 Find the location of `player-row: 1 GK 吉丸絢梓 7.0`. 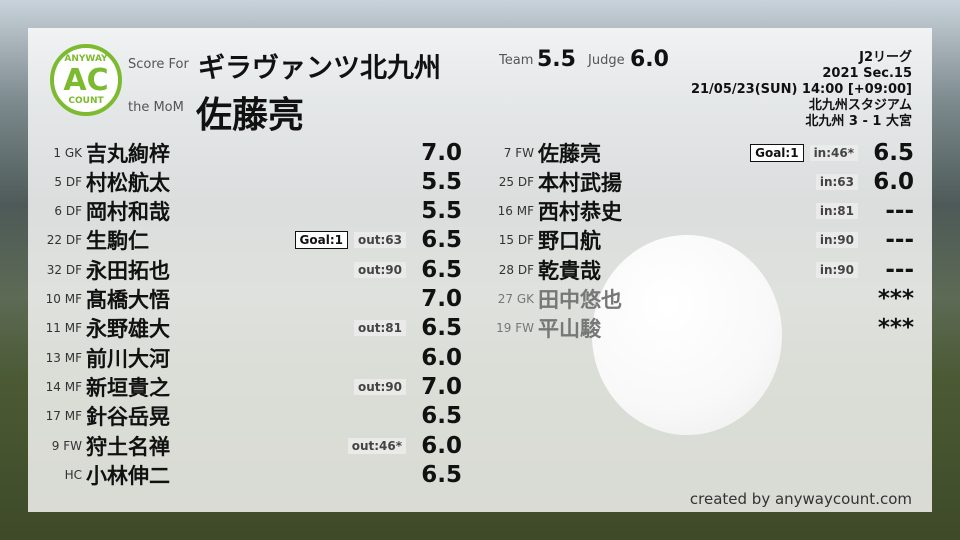

player-row: 1 GK 吉丸絢梓 7.0 is located at coordinates (246, 152).